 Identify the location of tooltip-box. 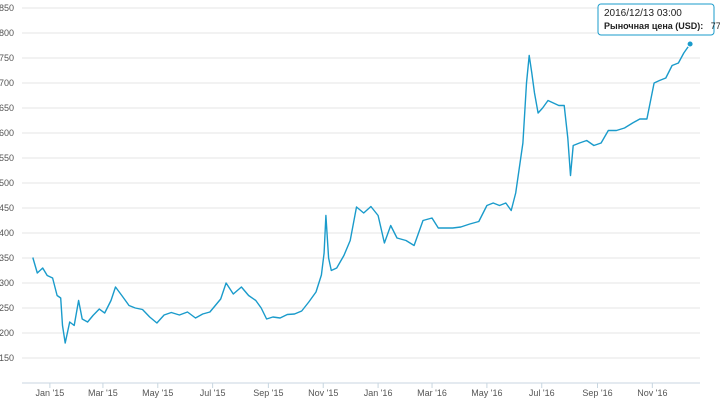
(656, 19).